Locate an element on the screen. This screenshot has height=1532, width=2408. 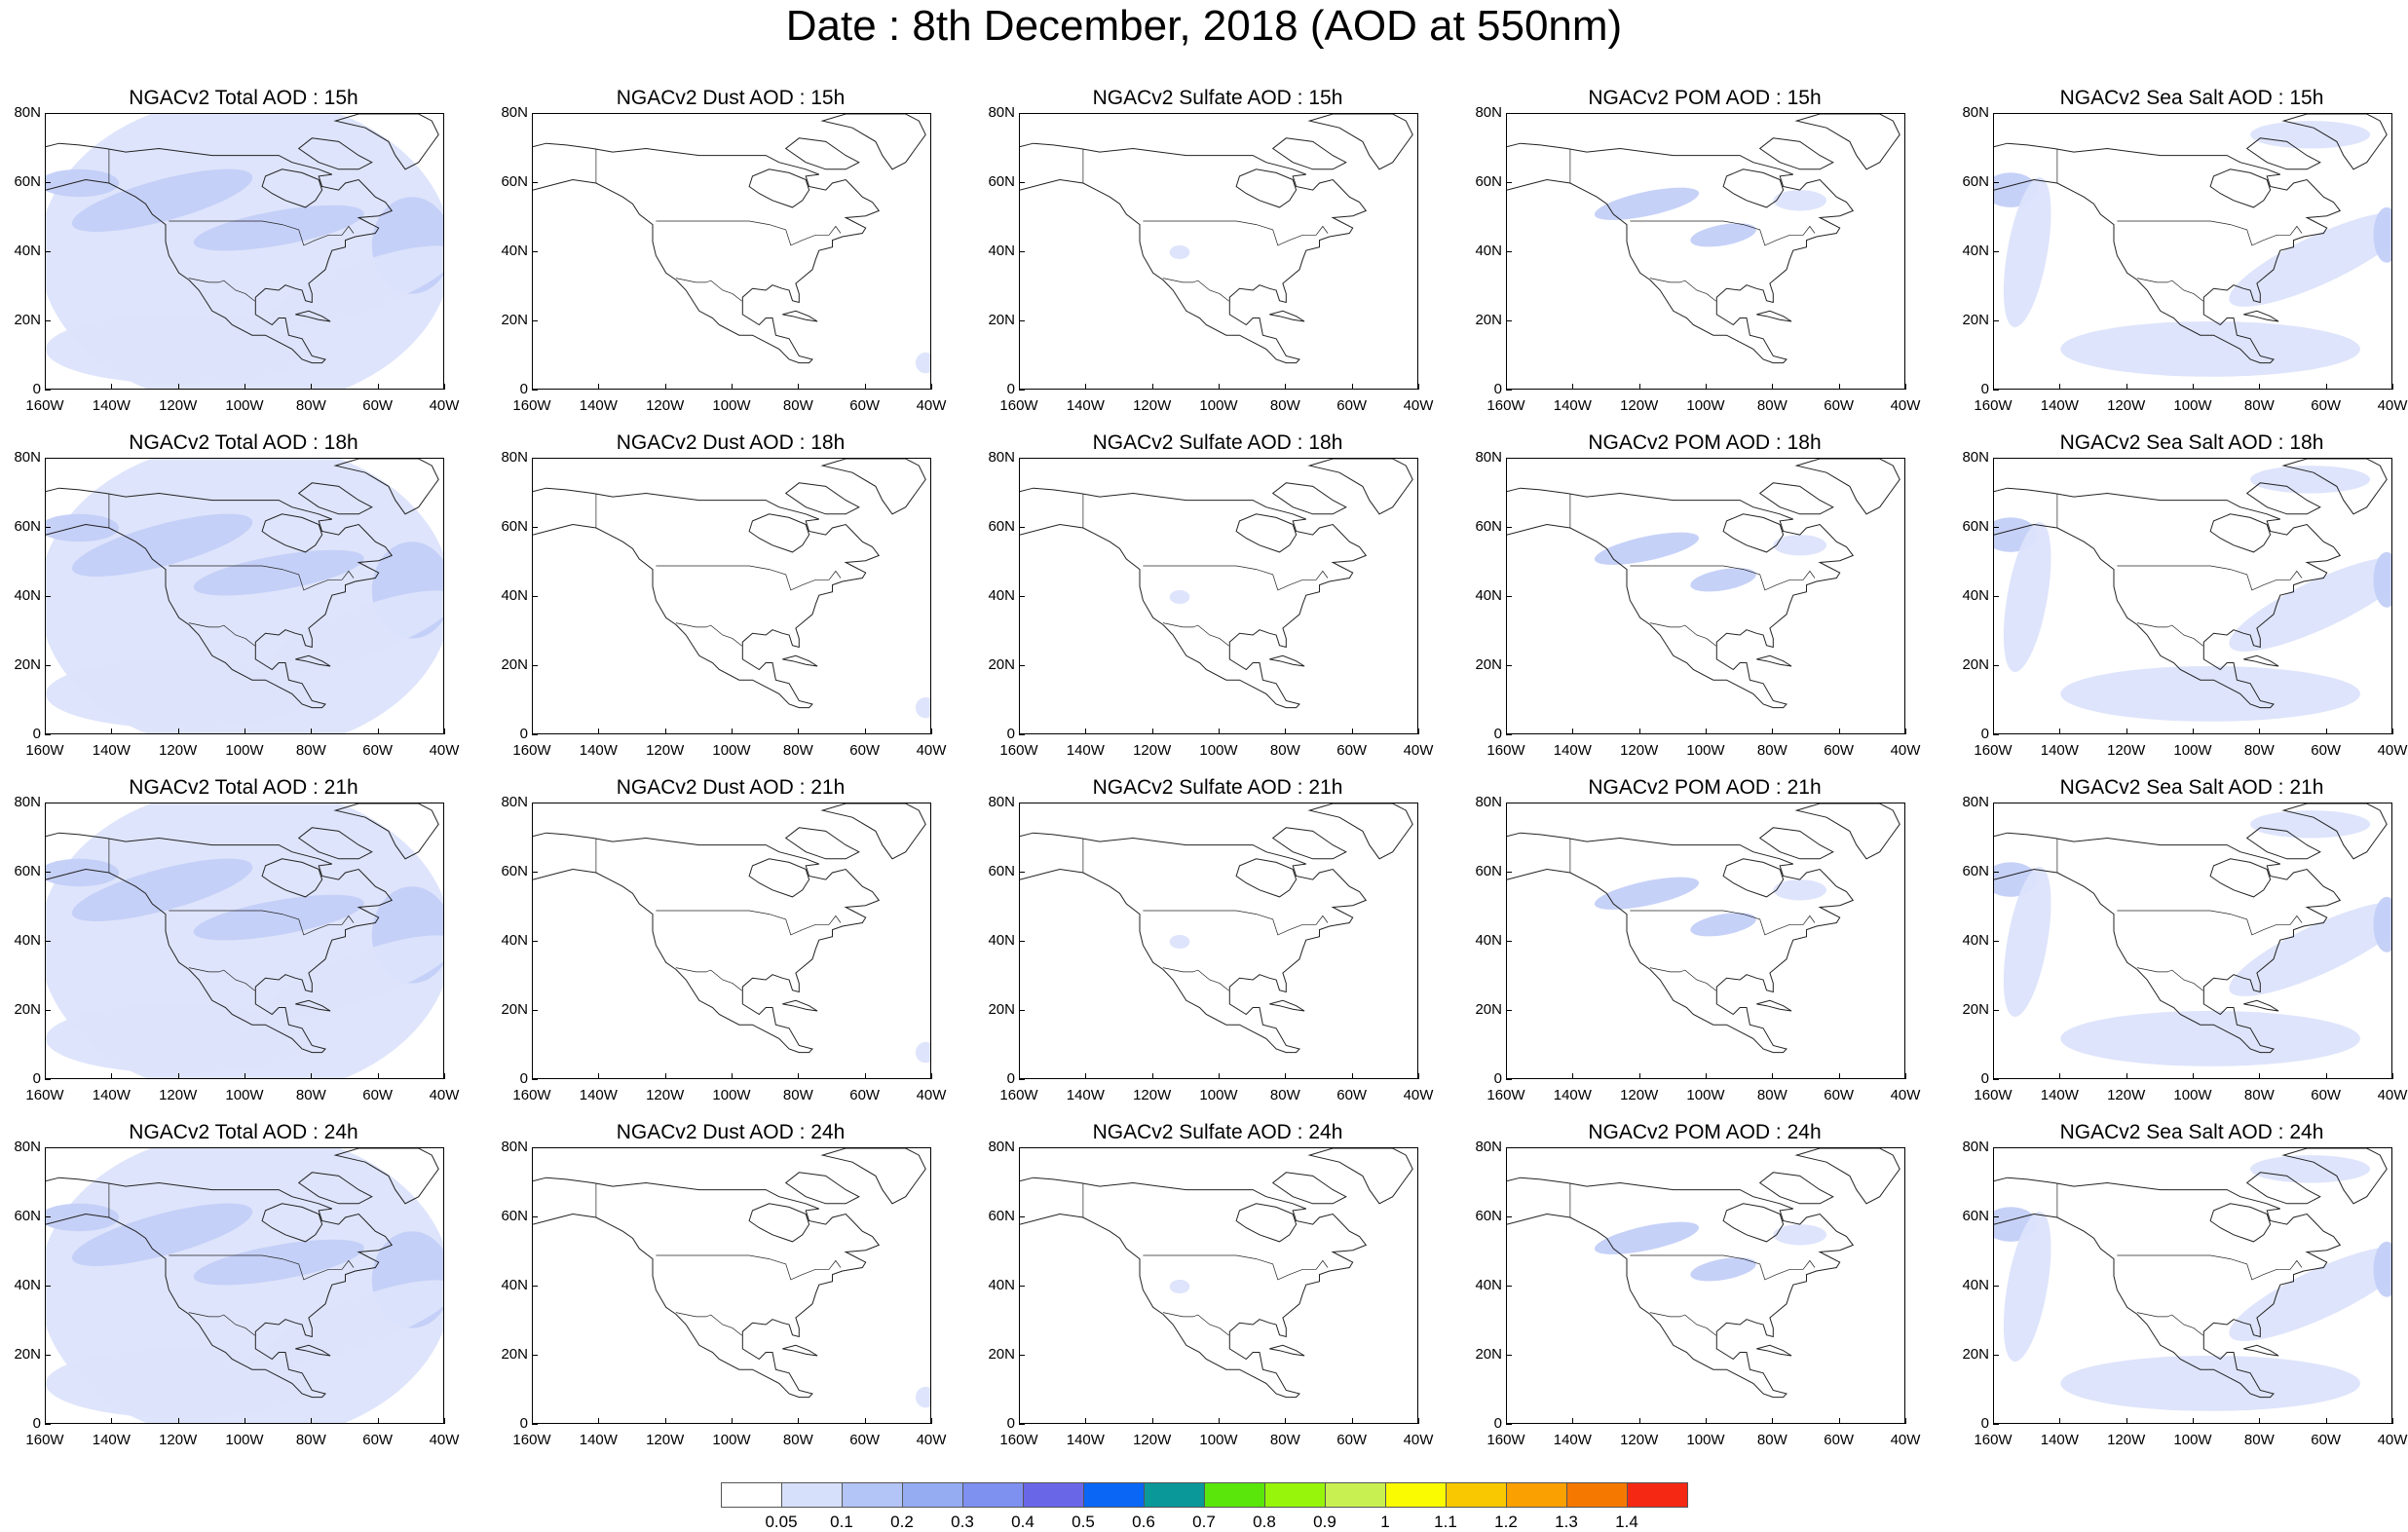
colorbar-swatch is located at coordinates (1053, 1495).